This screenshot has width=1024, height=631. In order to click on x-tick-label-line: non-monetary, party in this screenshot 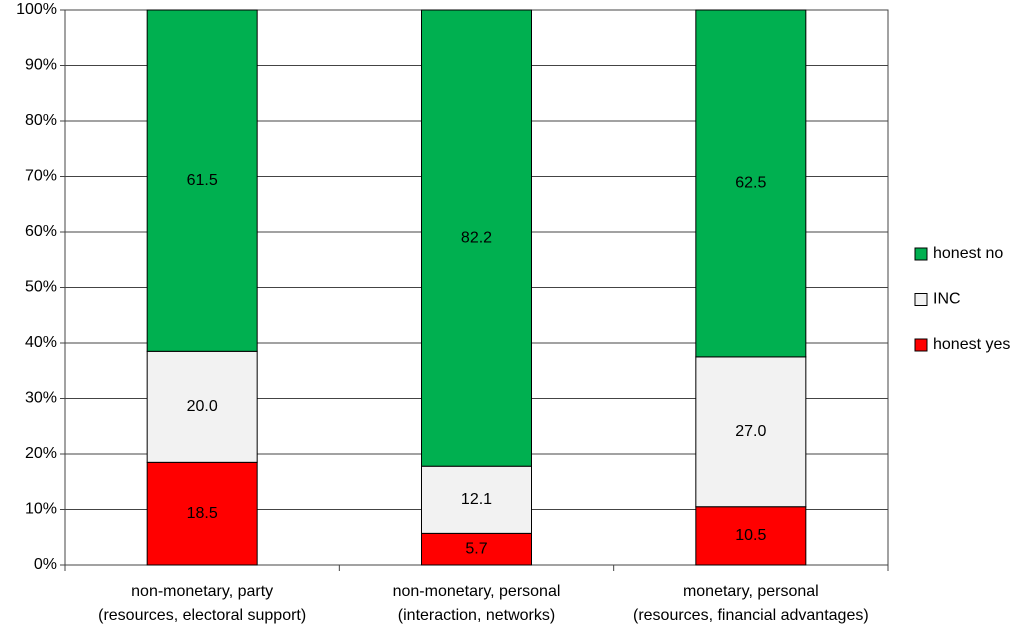, I will do `click(202, 591)`.